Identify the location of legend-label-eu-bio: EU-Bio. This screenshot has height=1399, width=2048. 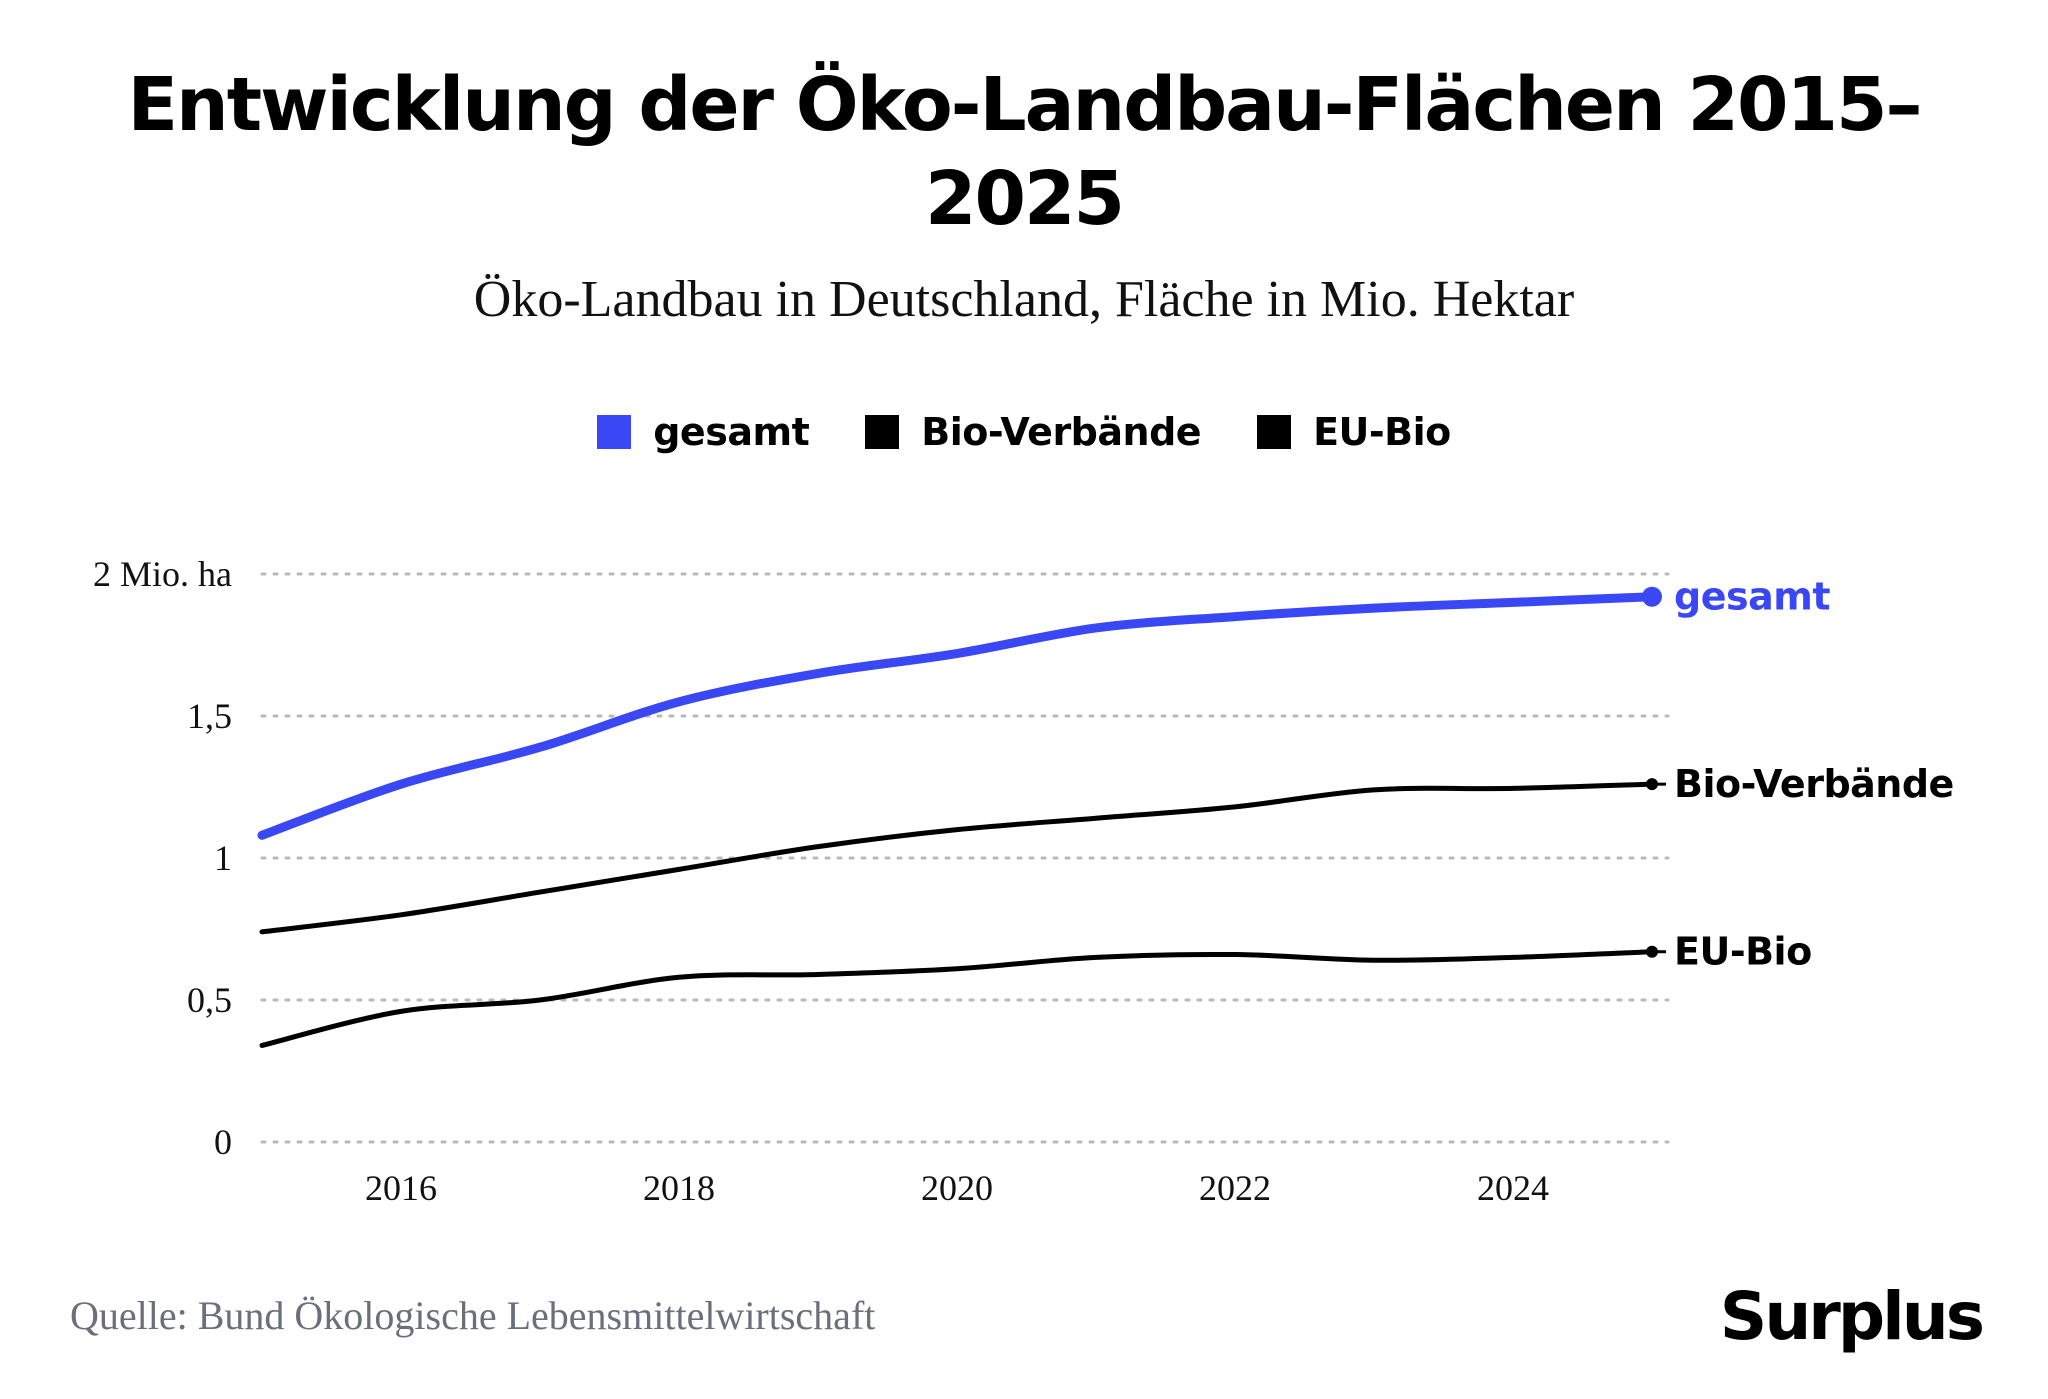
(1382, 432).